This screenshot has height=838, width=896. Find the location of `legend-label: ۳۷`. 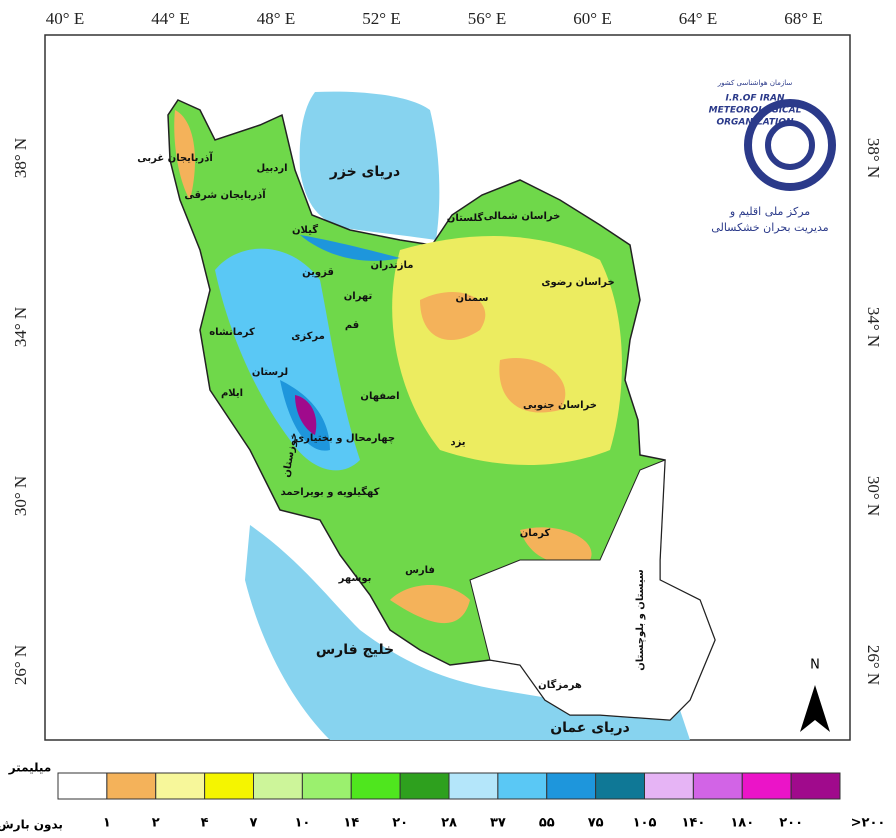

legend-label: ۳۷ is located at coordinates (498, 823).